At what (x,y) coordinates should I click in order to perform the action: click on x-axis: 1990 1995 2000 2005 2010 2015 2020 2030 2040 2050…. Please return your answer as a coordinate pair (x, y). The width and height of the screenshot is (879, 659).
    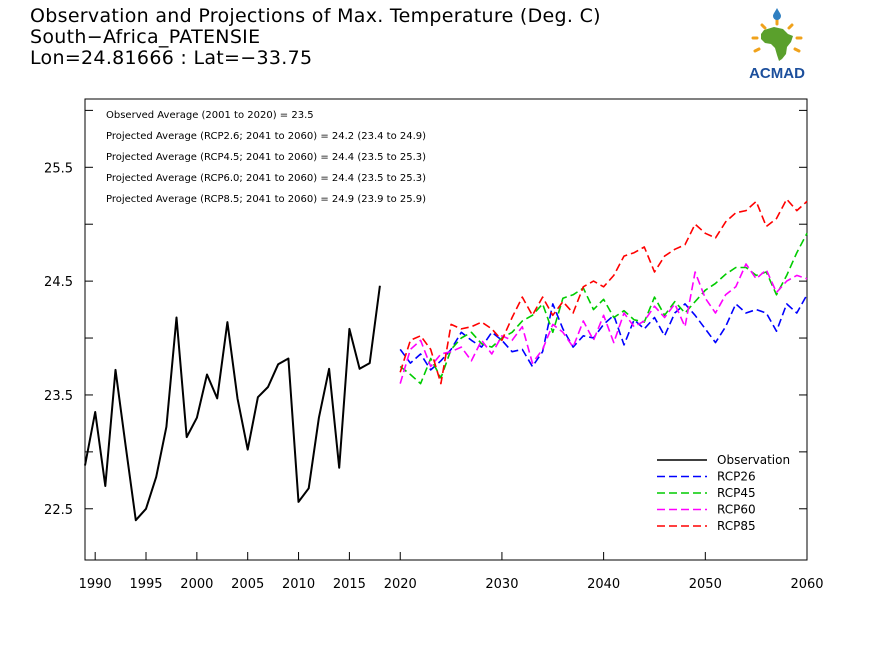
    Looking at the image, I should click on (451, 572).